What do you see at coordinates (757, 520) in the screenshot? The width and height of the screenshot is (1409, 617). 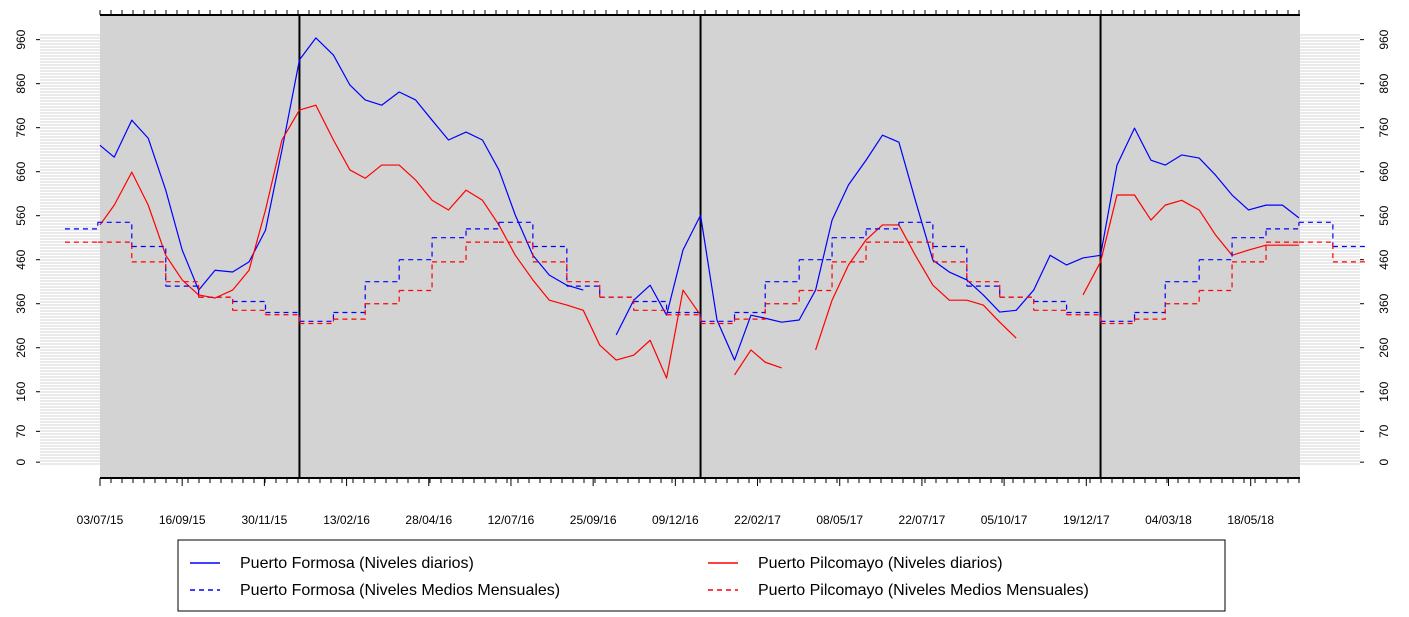 I see `x-tick-label: 22/02/17` at bounding box center [757, 520].